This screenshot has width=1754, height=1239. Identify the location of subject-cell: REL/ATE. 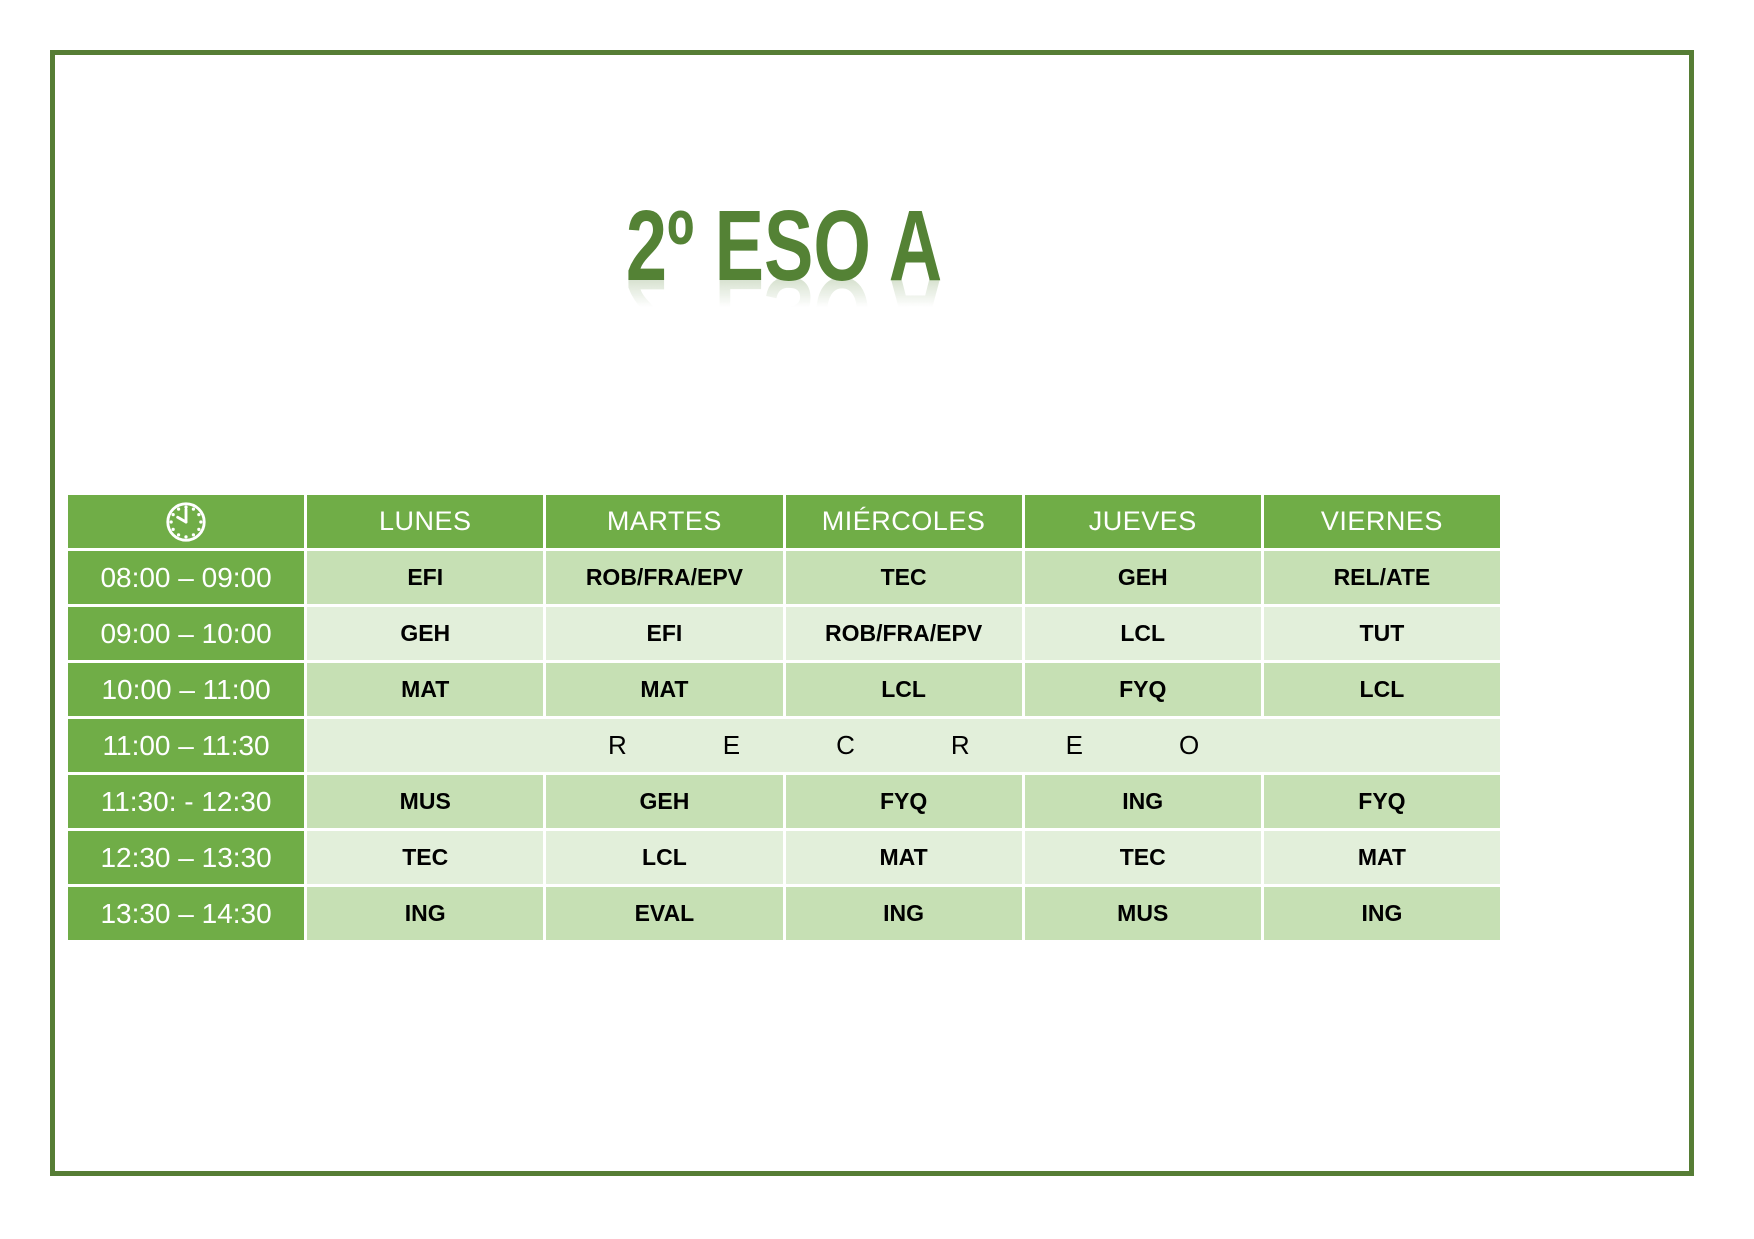
(1381, 577).